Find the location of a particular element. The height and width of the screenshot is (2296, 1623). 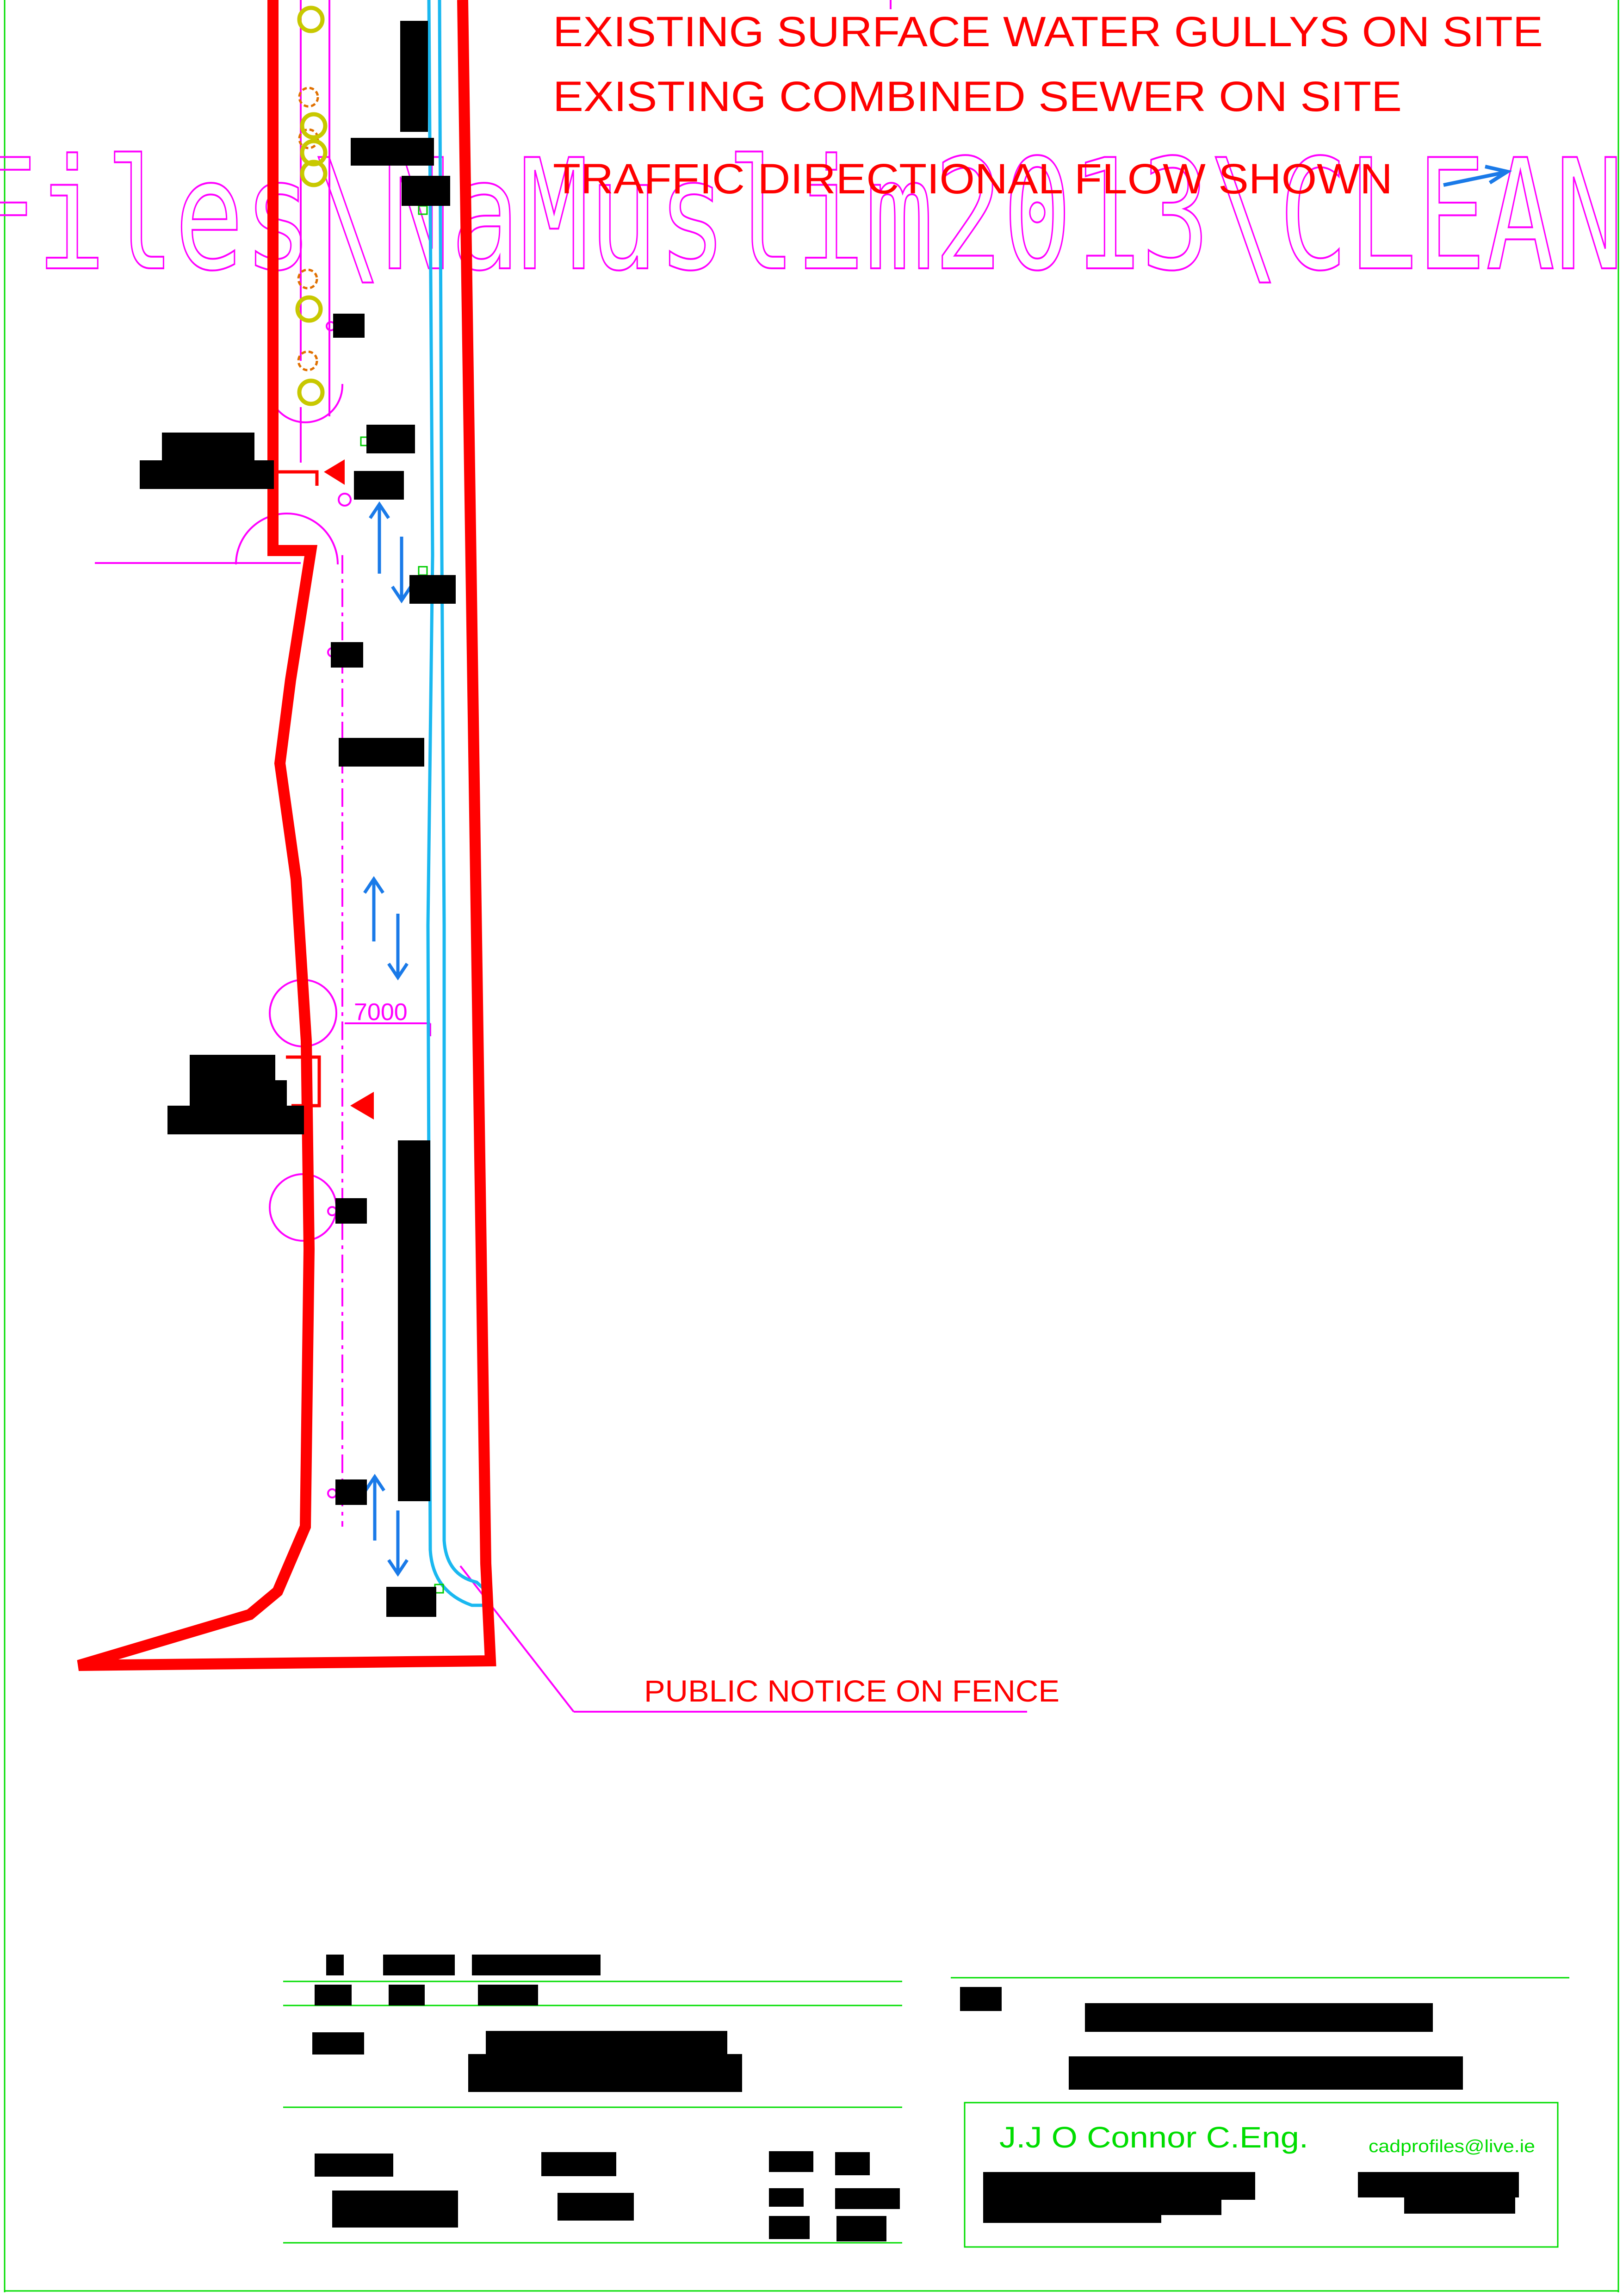

redacted-labels is located at coordinates (298, 819).